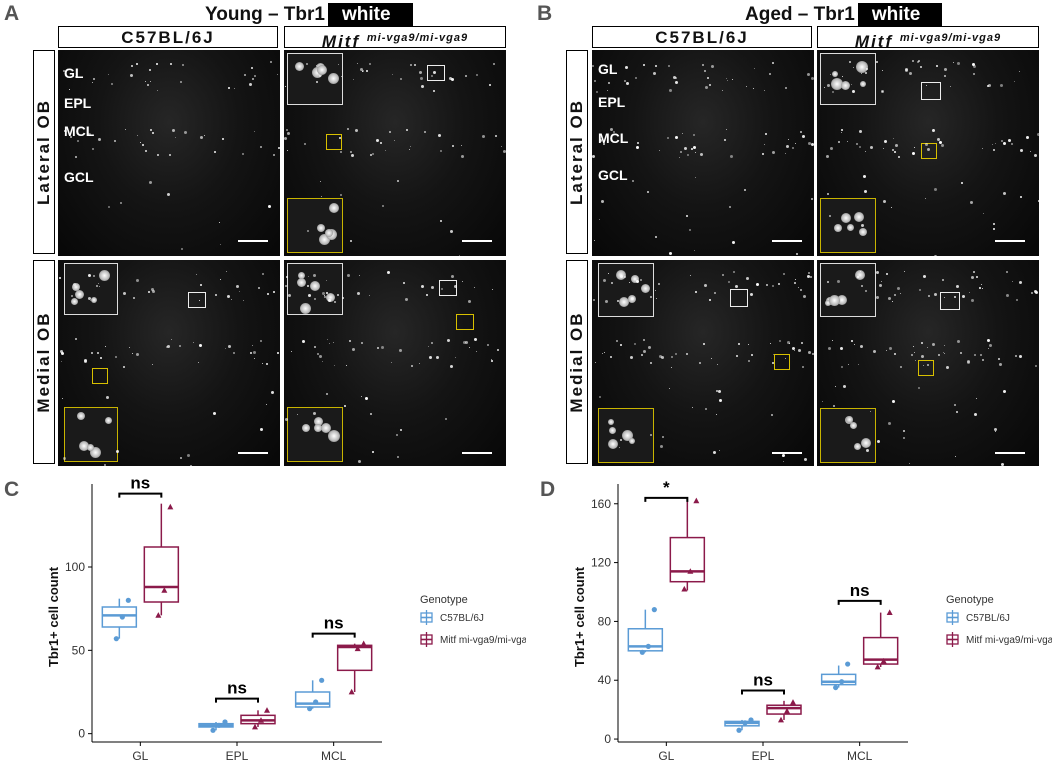 This screenshot has height=763, width=1052. Describe the element at coordinates (703, 153) in the screenshot. I see `micrograph-aged-wt-lateral: GL EPL MCL GCL` at that location.